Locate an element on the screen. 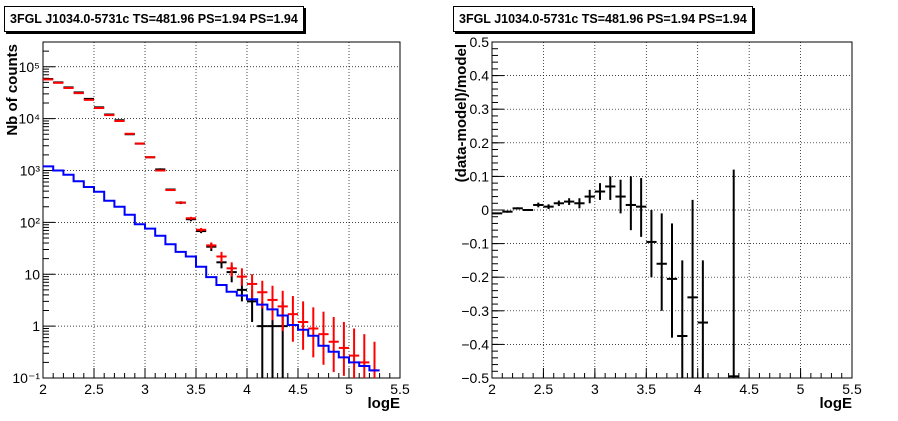 The height and width of the screenshot is (421, 898). y-tick-label: 10 is located at coordinates (32, 274).